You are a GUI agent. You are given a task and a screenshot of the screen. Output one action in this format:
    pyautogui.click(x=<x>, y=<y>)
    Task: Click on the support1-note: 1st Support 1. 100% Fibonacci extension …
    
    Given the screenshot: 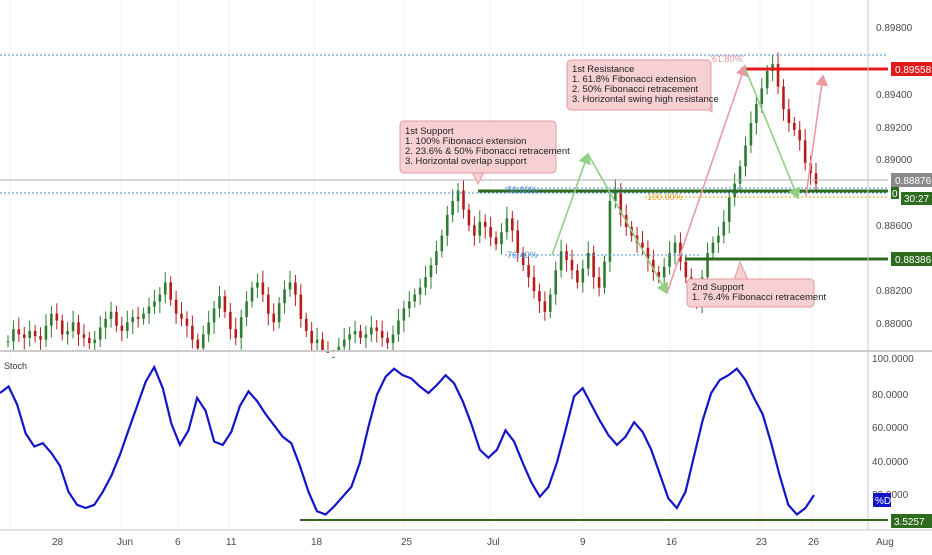 What is the action you would take?
    pyautogui.click(x=484, y=153)
    